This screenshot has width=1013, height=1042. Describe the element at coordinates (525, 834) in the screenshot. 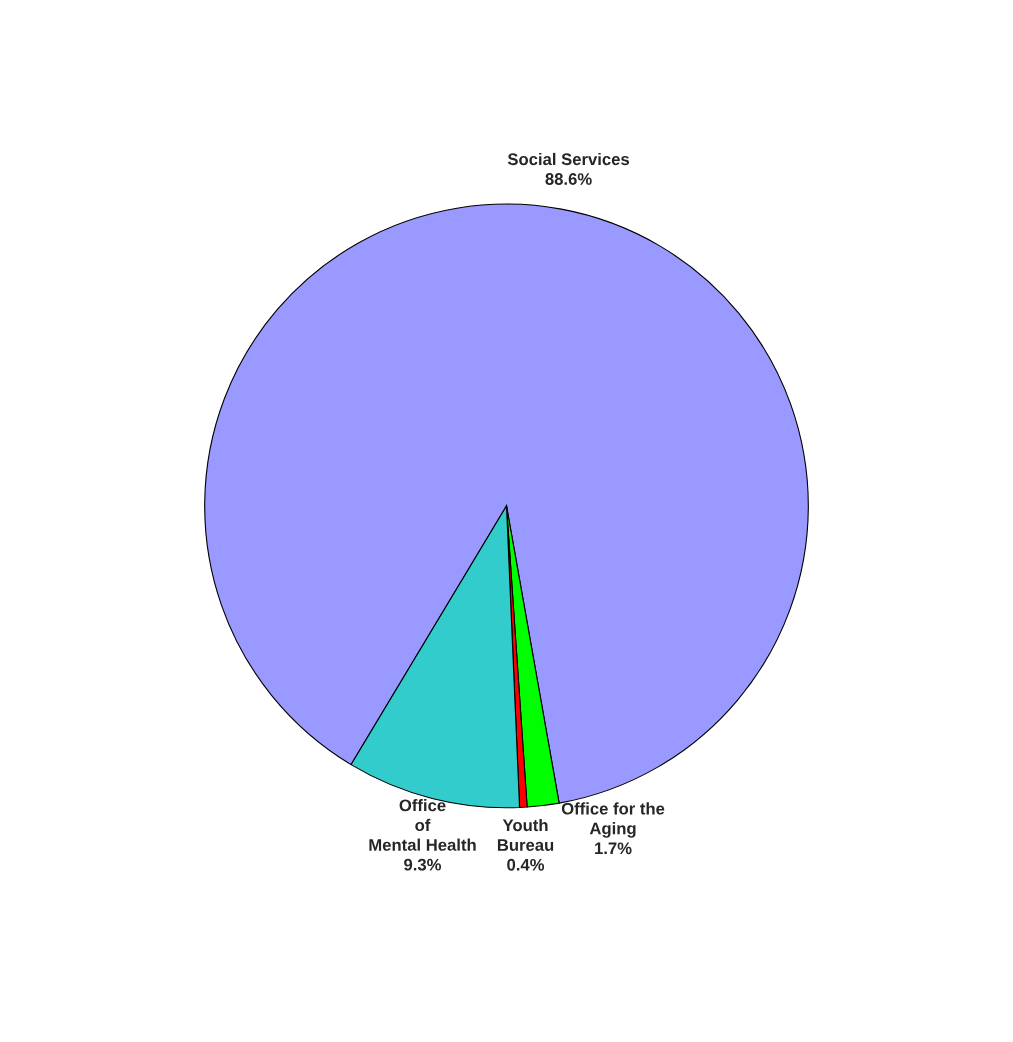

I see `slice-label: Youth Bureau` at that location.